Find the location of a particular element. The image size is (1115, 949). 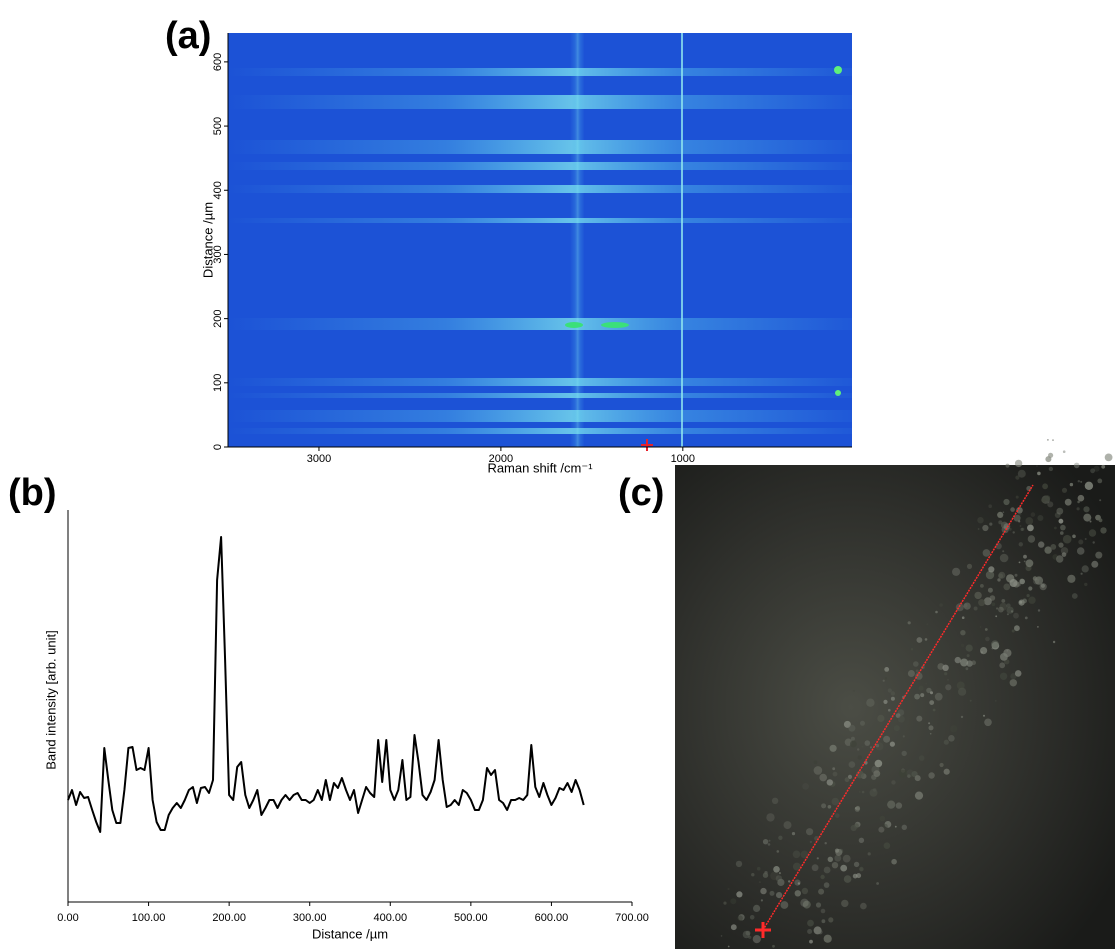

x-tick-label: 600.00 is located at coordinates (552, 918).